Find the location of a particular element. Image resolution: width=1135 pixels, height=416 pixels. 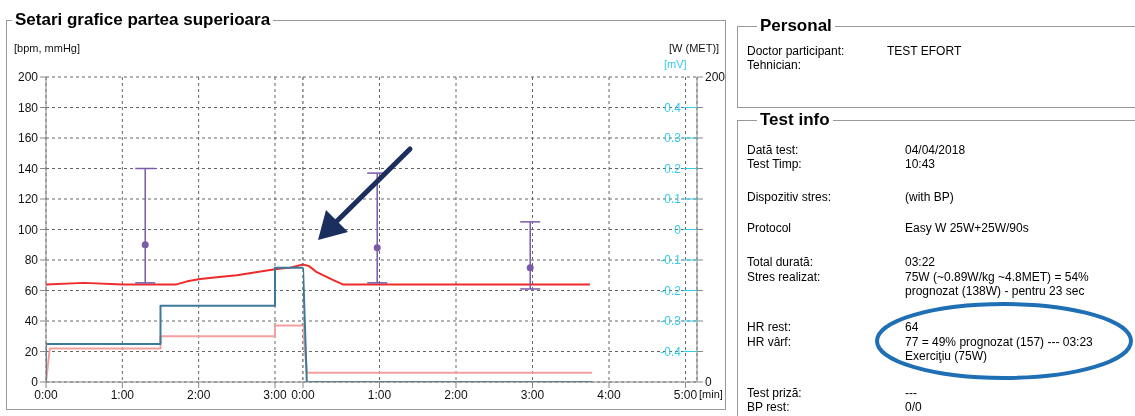

text: HR rest: is located at coordinates (769, 327).